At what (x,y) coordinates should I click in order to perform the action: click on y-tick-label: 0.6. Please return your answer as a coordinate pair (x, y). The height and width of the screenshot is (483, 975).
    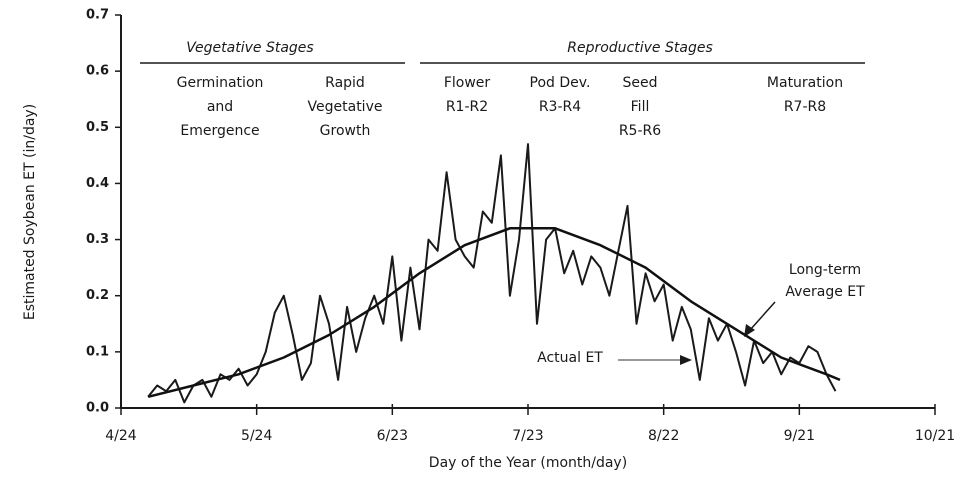
    Looking at the image, I should click on (97, 71).